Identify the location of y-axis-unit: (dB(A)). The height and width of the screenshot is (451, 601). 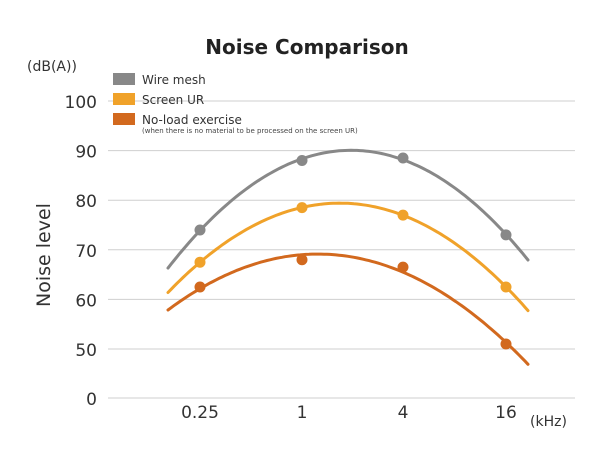
(52, 67).